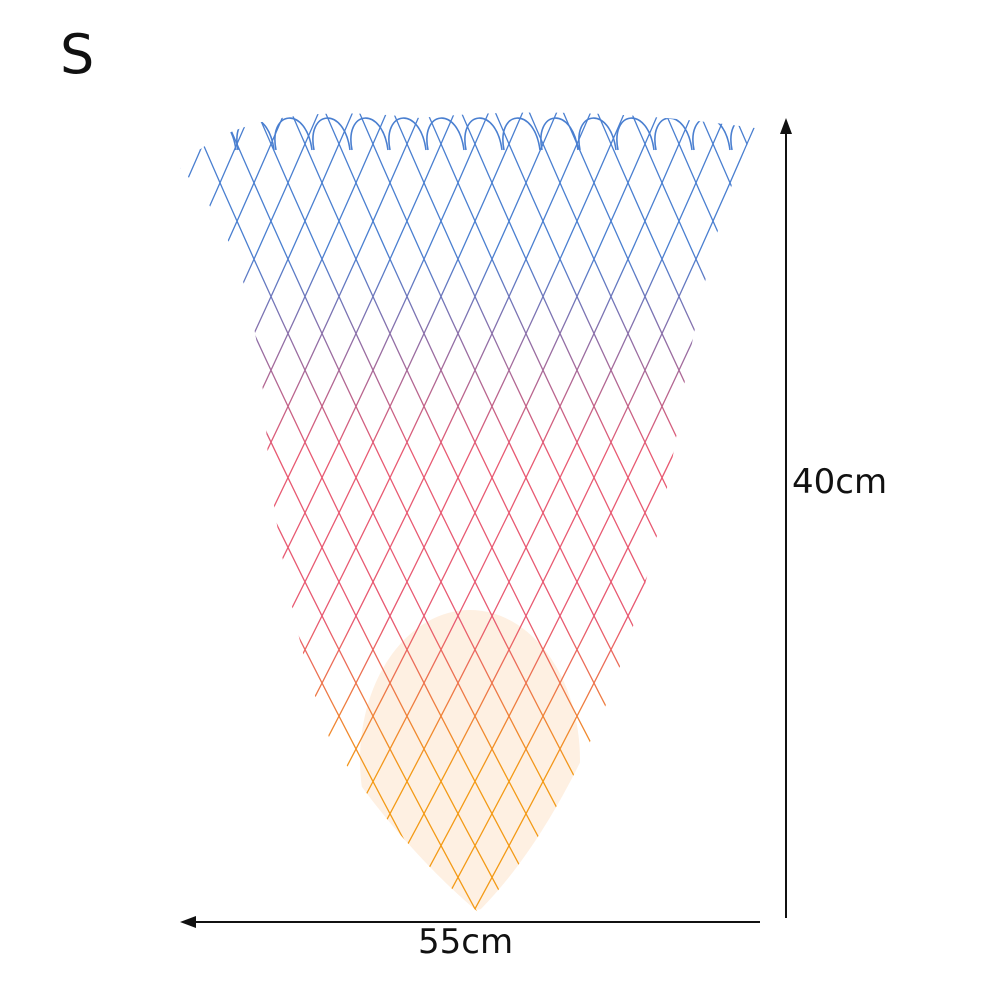 The height and width of the screenshot is (1000, 1000). I want to click on height-label: 40cm, so click(840, 482).